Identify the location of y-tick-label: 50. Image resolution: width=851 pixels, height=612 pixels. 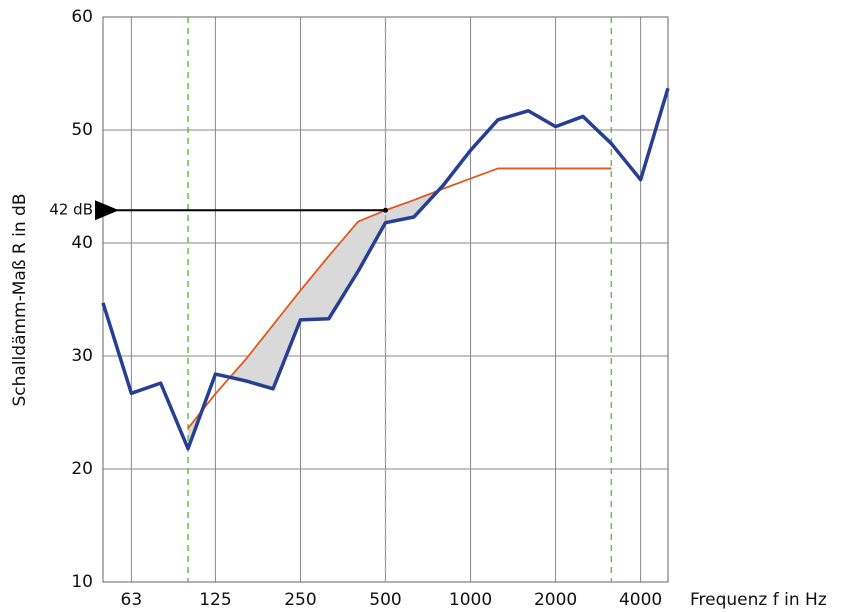
(82, 130).